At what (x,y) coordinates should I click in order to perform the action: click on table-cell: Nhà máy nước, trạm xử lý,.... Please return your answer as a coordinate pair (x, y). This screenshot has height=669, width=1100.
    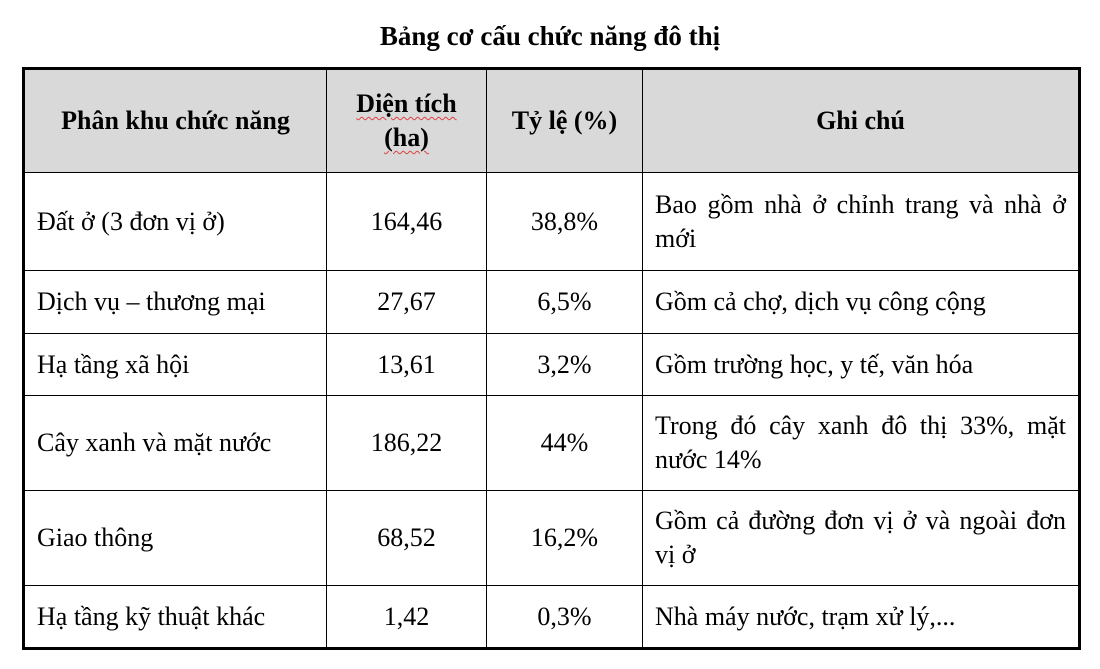
    Looking at the image, I should click on (861, 617).